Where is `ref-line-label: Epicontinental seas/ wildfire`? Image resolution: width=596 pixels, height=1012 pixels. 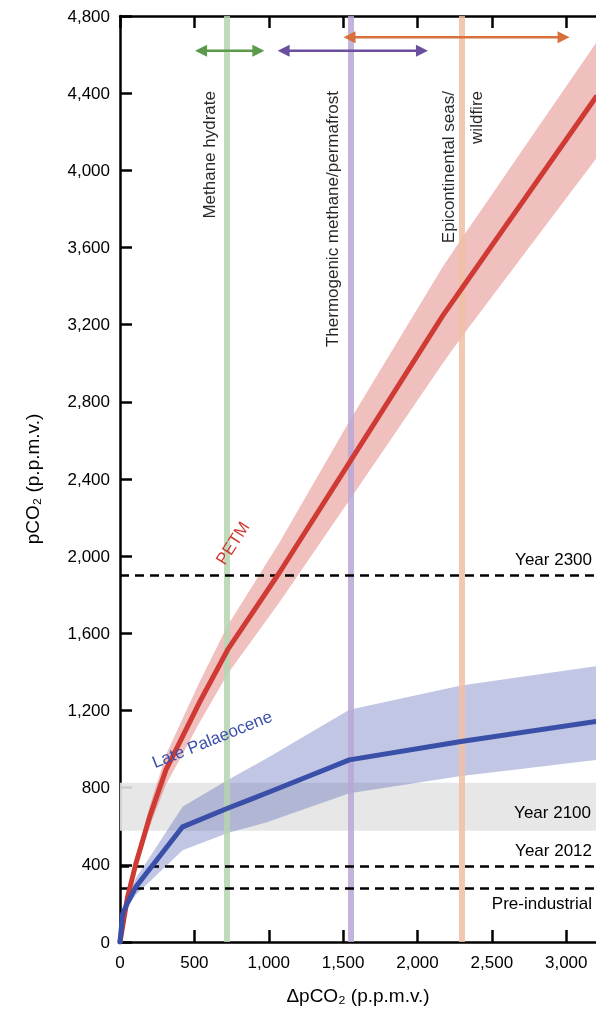
ref-line-label: Epicontinental seas/ wildfire is located at coordinates (462, 167).